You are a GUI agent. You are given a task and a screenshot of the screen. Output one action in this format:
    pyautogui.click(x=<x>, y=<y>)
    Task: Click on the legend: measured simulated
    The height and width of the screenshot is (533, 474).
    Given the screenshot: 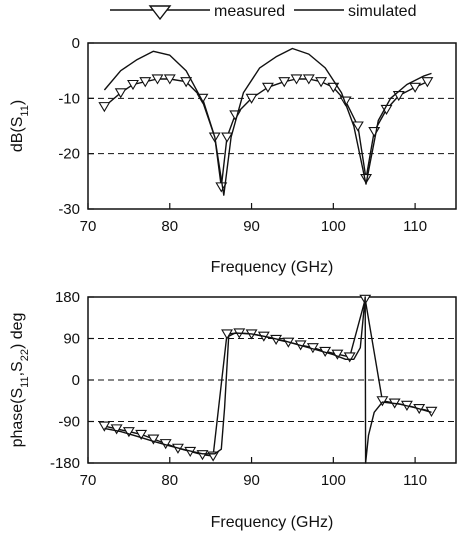 What is the action you would take?
    pyautogui.click(x=263, y=12)
    